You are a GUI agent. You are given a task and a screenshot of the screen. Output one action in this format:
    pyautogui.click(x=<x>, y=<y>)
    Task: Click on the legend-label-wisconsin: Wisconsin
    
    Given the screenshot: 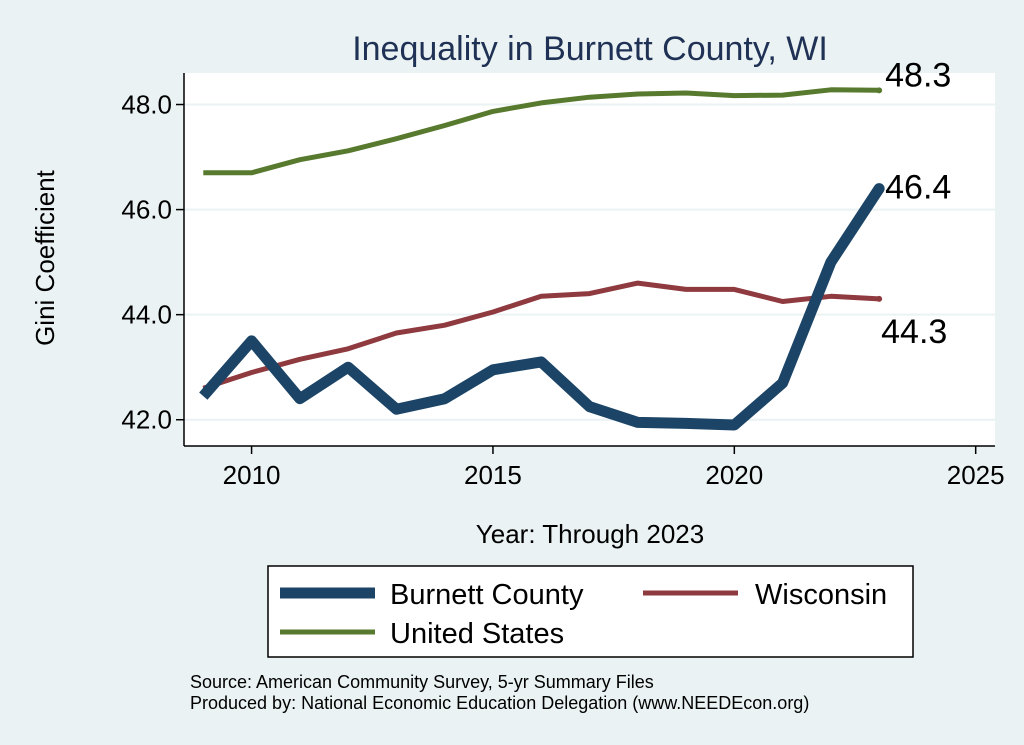 What is the action you would take?
    pyautogui.click(x=821, y=595)
    